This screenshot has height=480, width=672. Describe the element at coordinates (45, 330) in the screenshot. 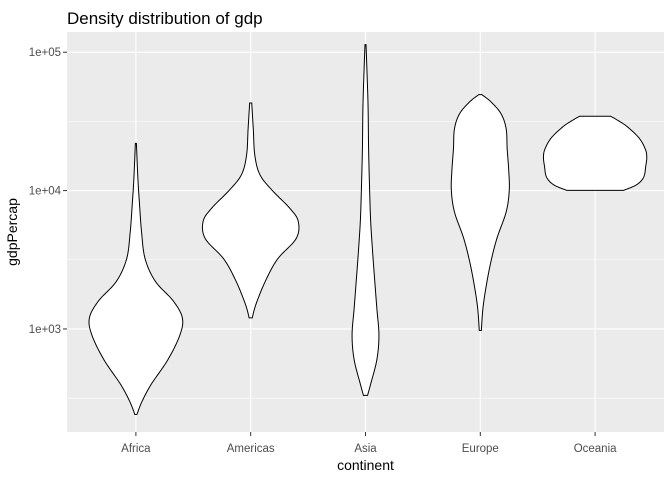

I see `y-tick-label: 1e+03` at that location.